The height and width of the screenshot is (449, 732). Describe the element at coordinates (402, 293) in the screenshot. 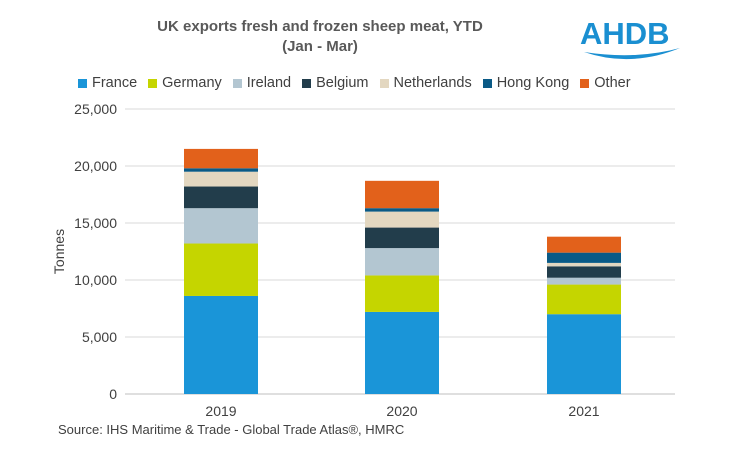

I see `bar-segment-germany-2020` at that location.